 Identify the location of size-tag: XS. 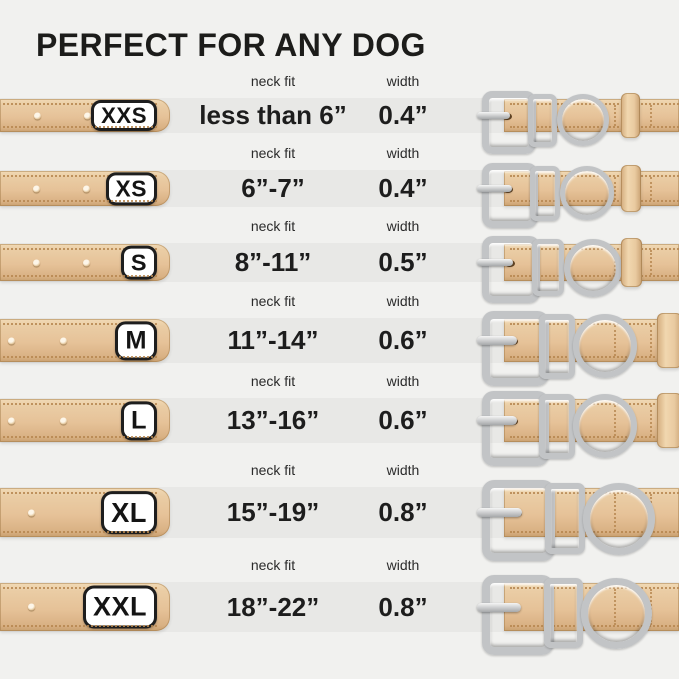
(131, 188).